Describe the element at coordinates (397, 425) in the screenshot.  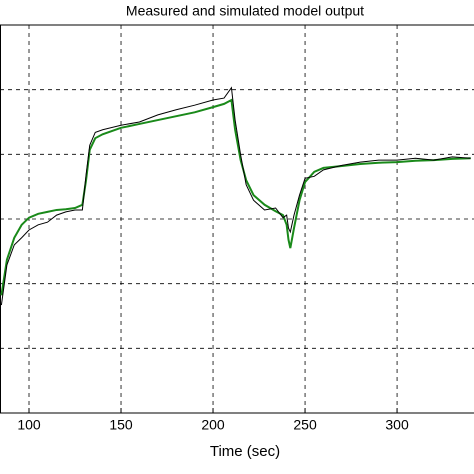
I see `x-tick-label: 300` at that location.